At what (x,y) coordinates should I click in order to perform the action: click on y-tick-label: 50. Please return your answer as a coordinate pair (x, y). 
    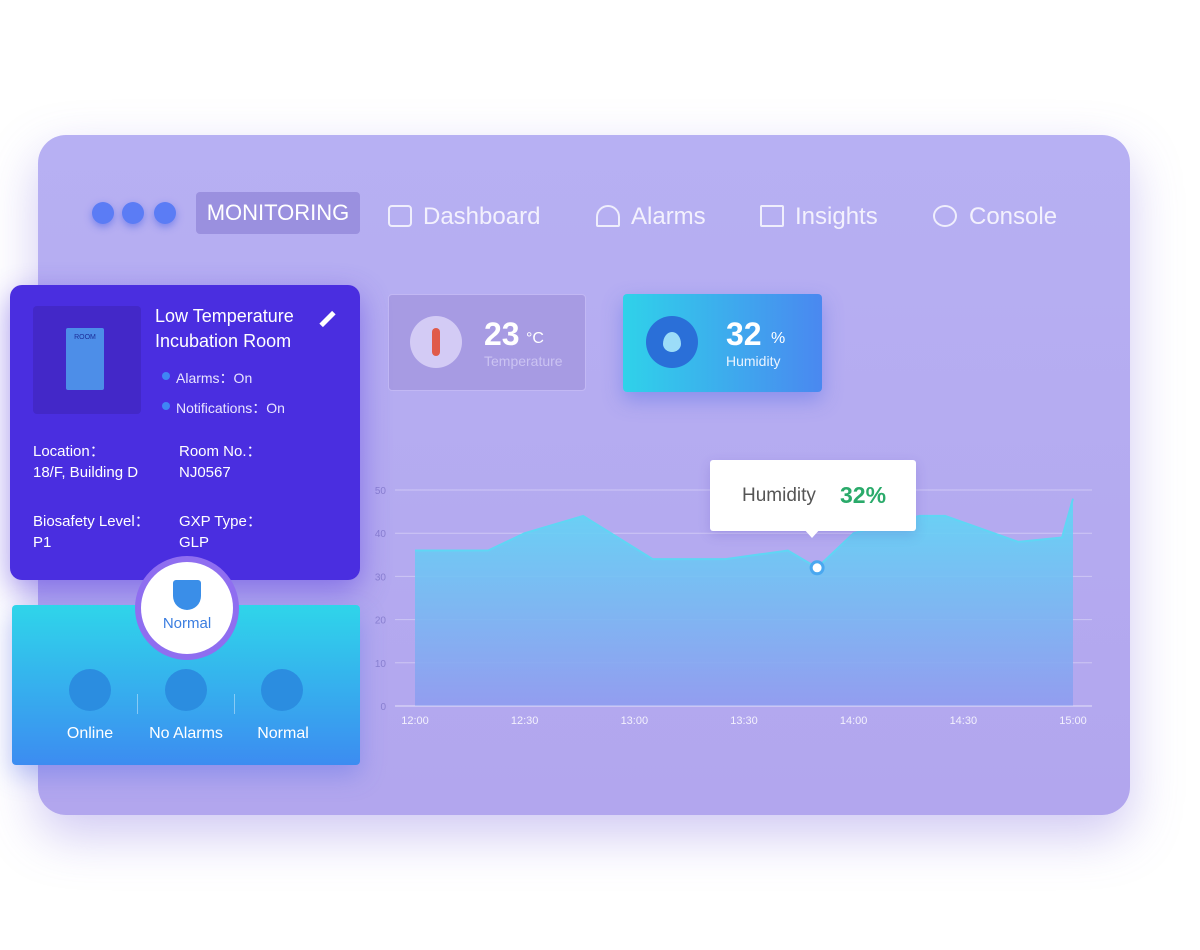
    Looking at the image, I should click on (381, 491).